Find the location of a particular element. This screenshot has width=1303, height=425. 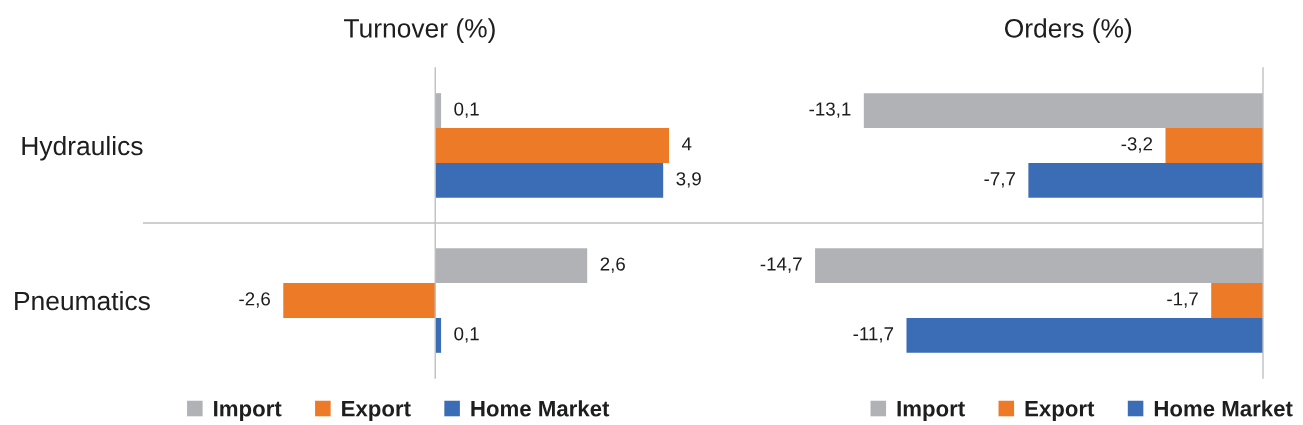

data-label: 2,6 is located at coordinates (612, 265).